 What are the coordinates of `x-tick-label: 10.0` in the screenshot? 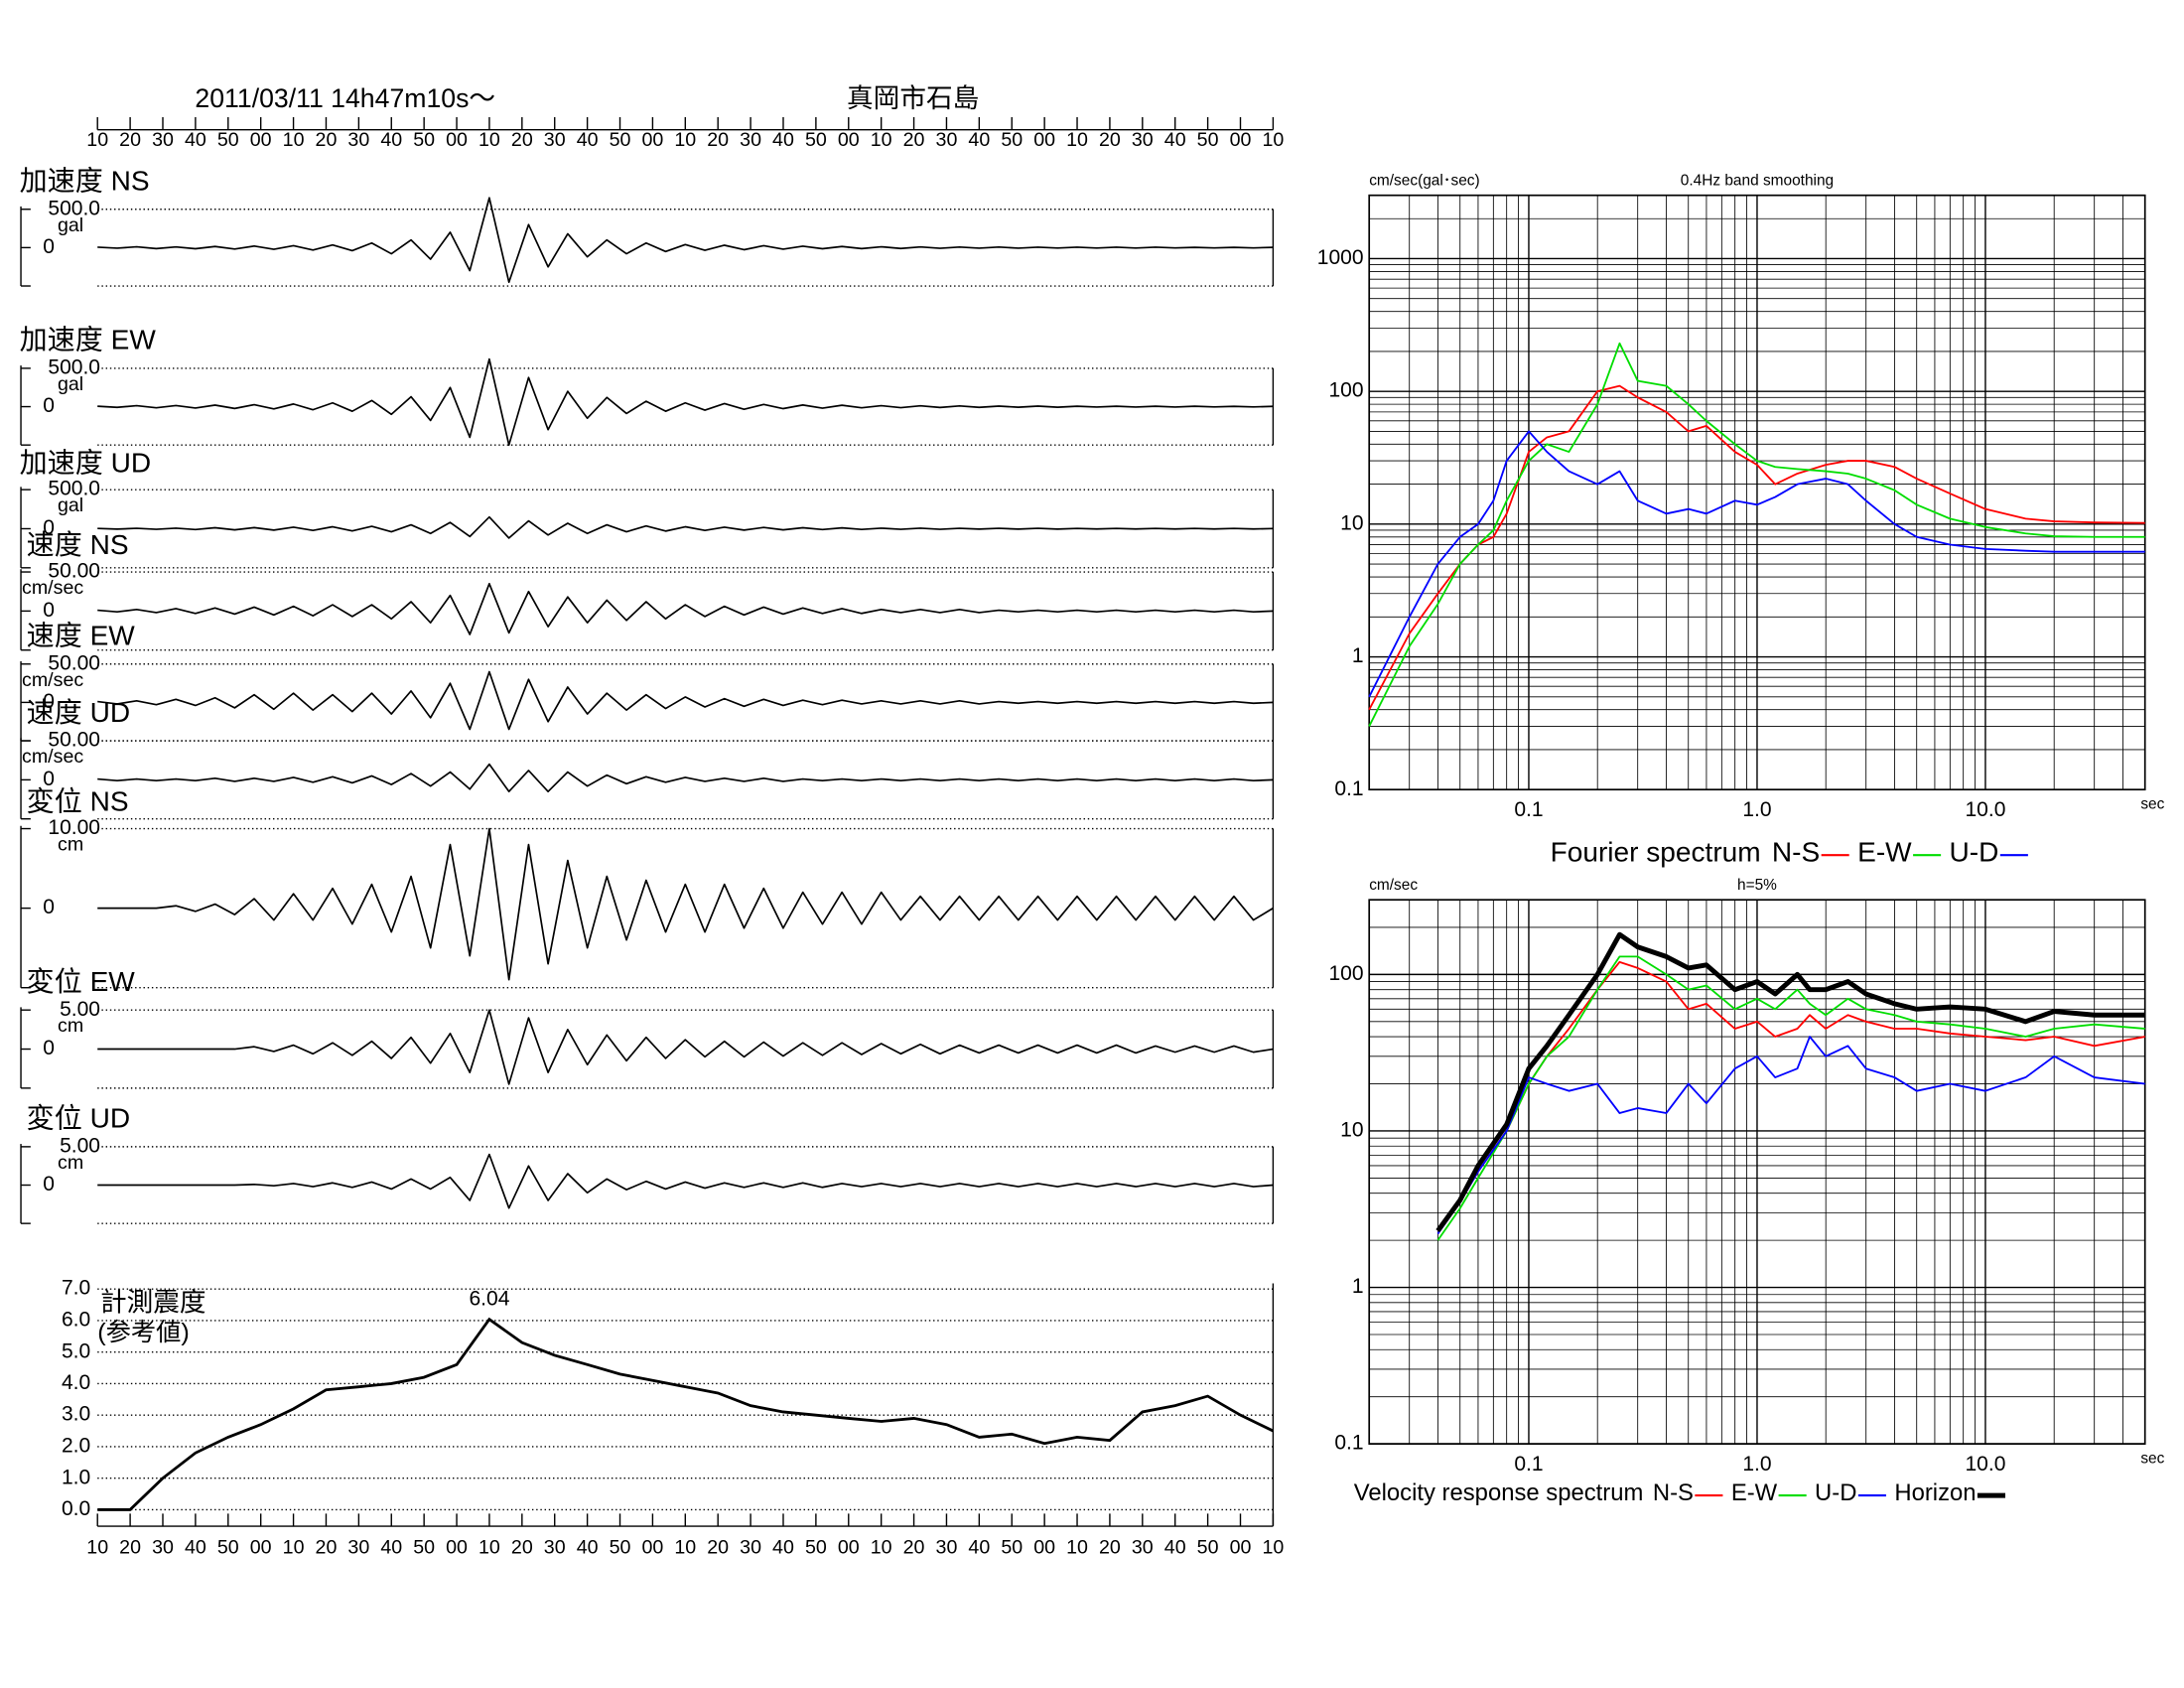 It's located at (1985, 809).